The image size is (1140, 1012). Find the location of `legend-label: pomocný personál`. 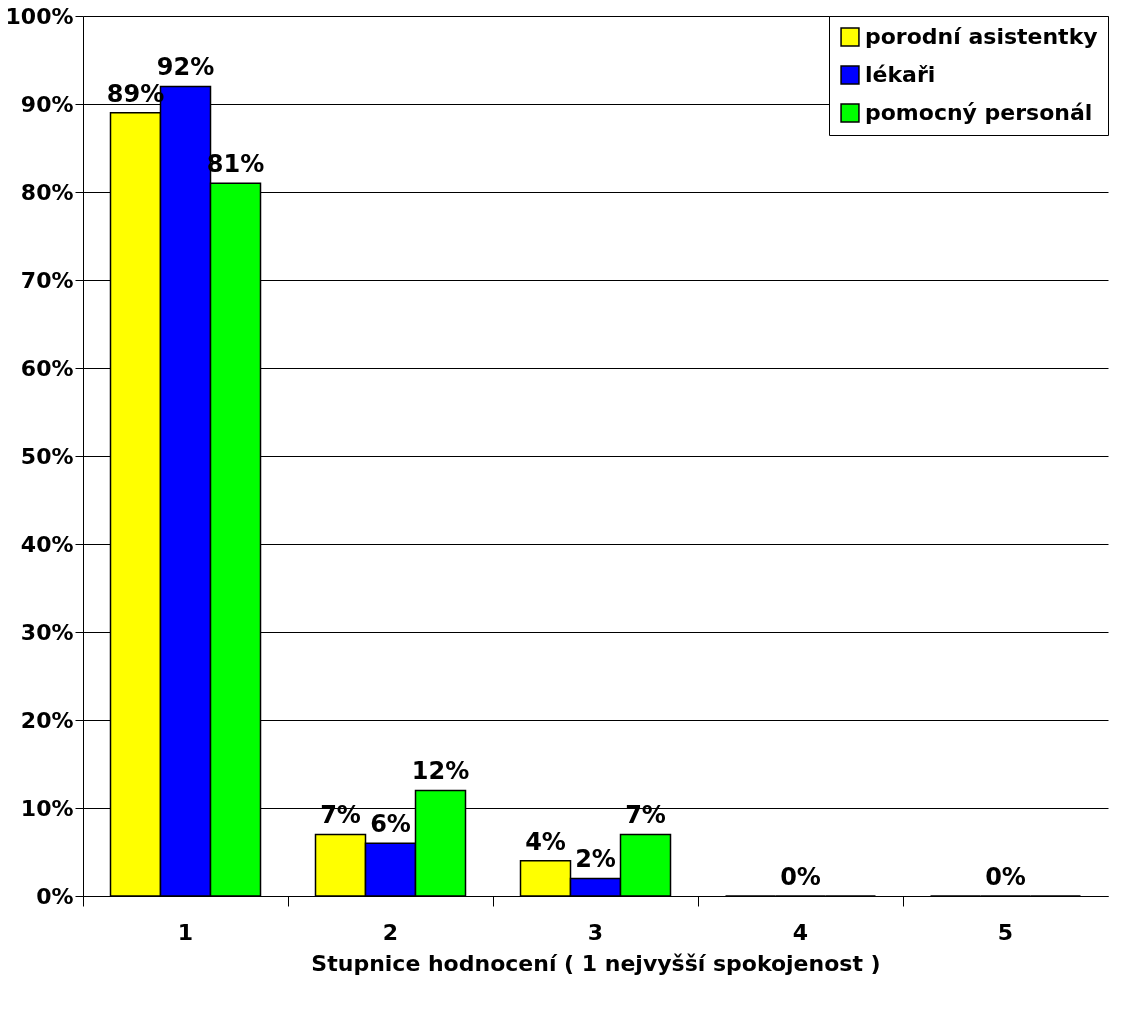

legend-label: pomocný personál is located at coordinates (979, 112).